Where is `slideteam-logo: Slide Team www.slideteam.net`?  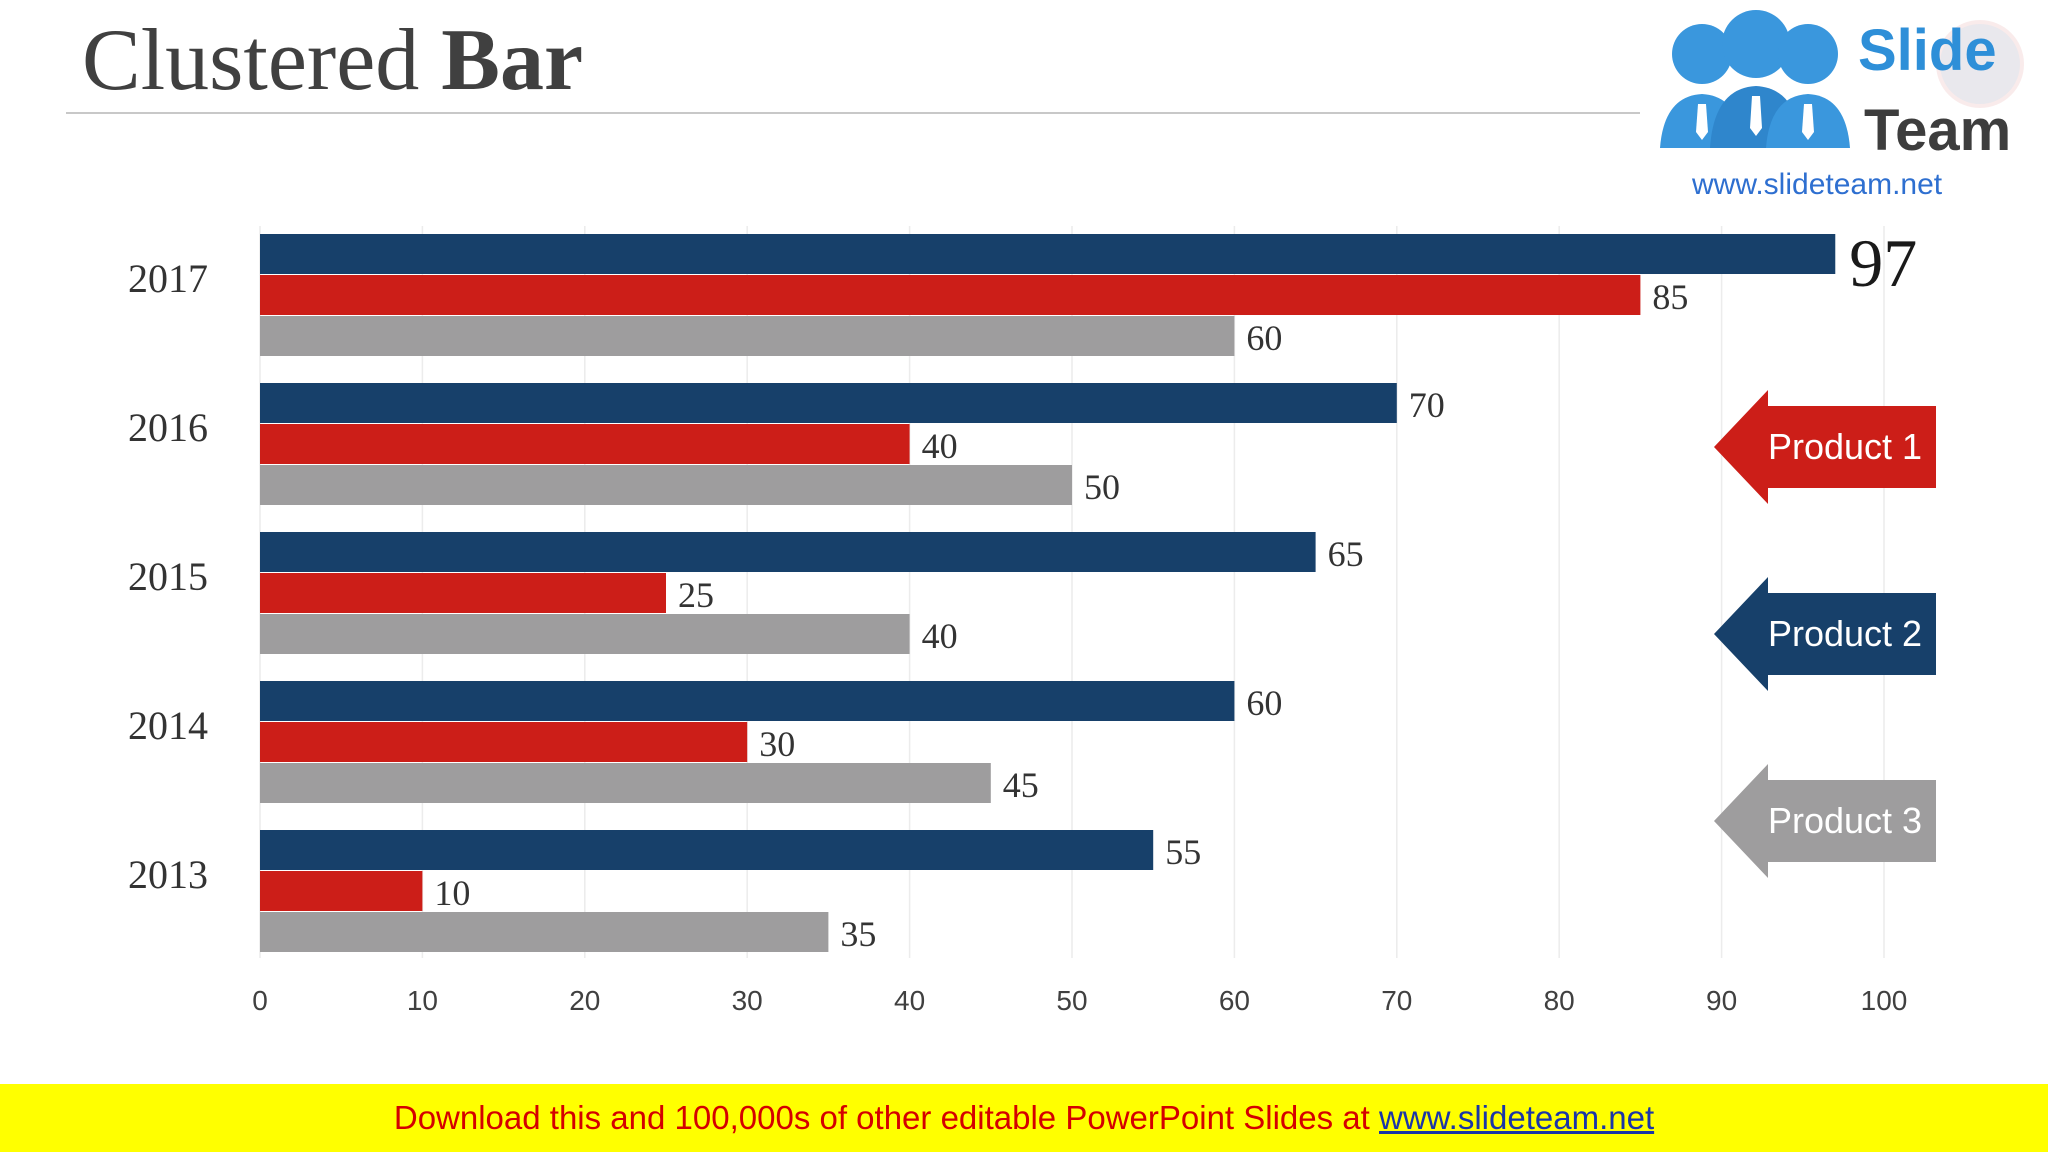 slideteam-logo: Slide Team www.slideteam.net is located at coordinates (1839, 98).